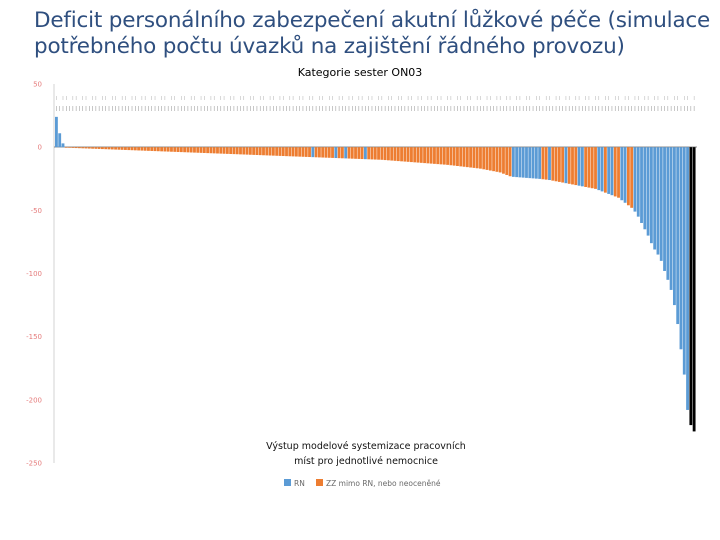  What do you see at coordinates (319, 482) in the screenshot?
I see `legend-swatch-zz` at bounding box center [319, 482].